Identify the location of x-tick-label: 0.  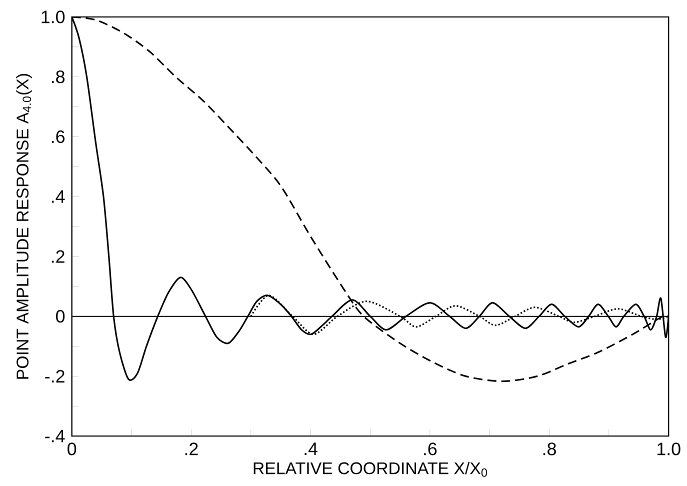
(72, 449).